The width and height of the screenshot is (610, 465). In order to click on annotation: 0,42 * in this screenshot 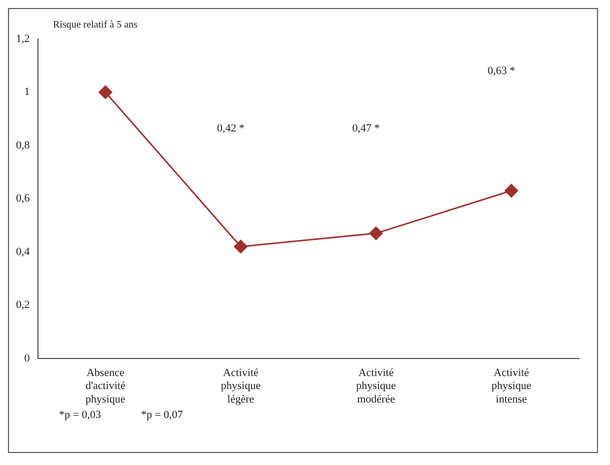, I will do `click(230, 128)`.